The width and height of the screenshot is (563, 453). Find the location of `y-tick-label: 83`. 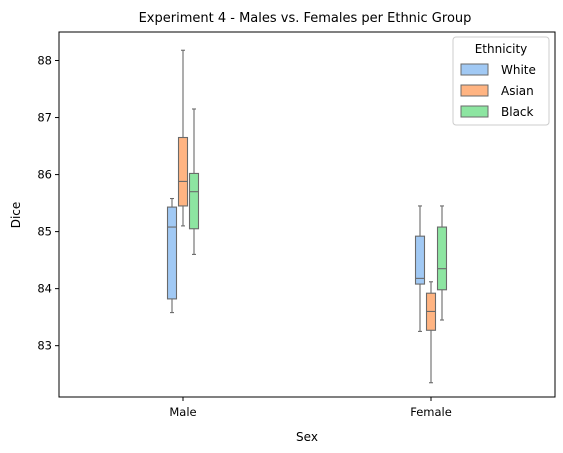

y-tick-label: 83 is located at coordinates (44, 346).